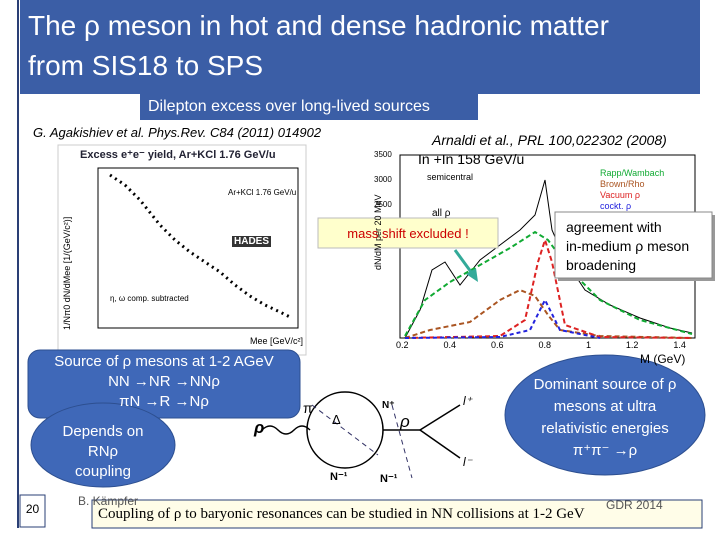 Image resolution: width=720 pixels, height=540 pixels. I want to click on right-plot-data, so click(548, 259).